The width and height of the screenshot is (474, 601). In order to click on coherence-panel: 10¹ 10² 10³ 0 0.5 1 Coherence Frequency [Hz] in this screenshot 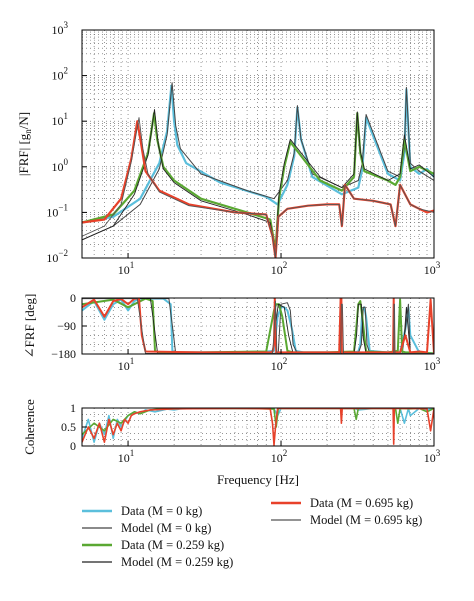, I will do `click(231, 443)`.